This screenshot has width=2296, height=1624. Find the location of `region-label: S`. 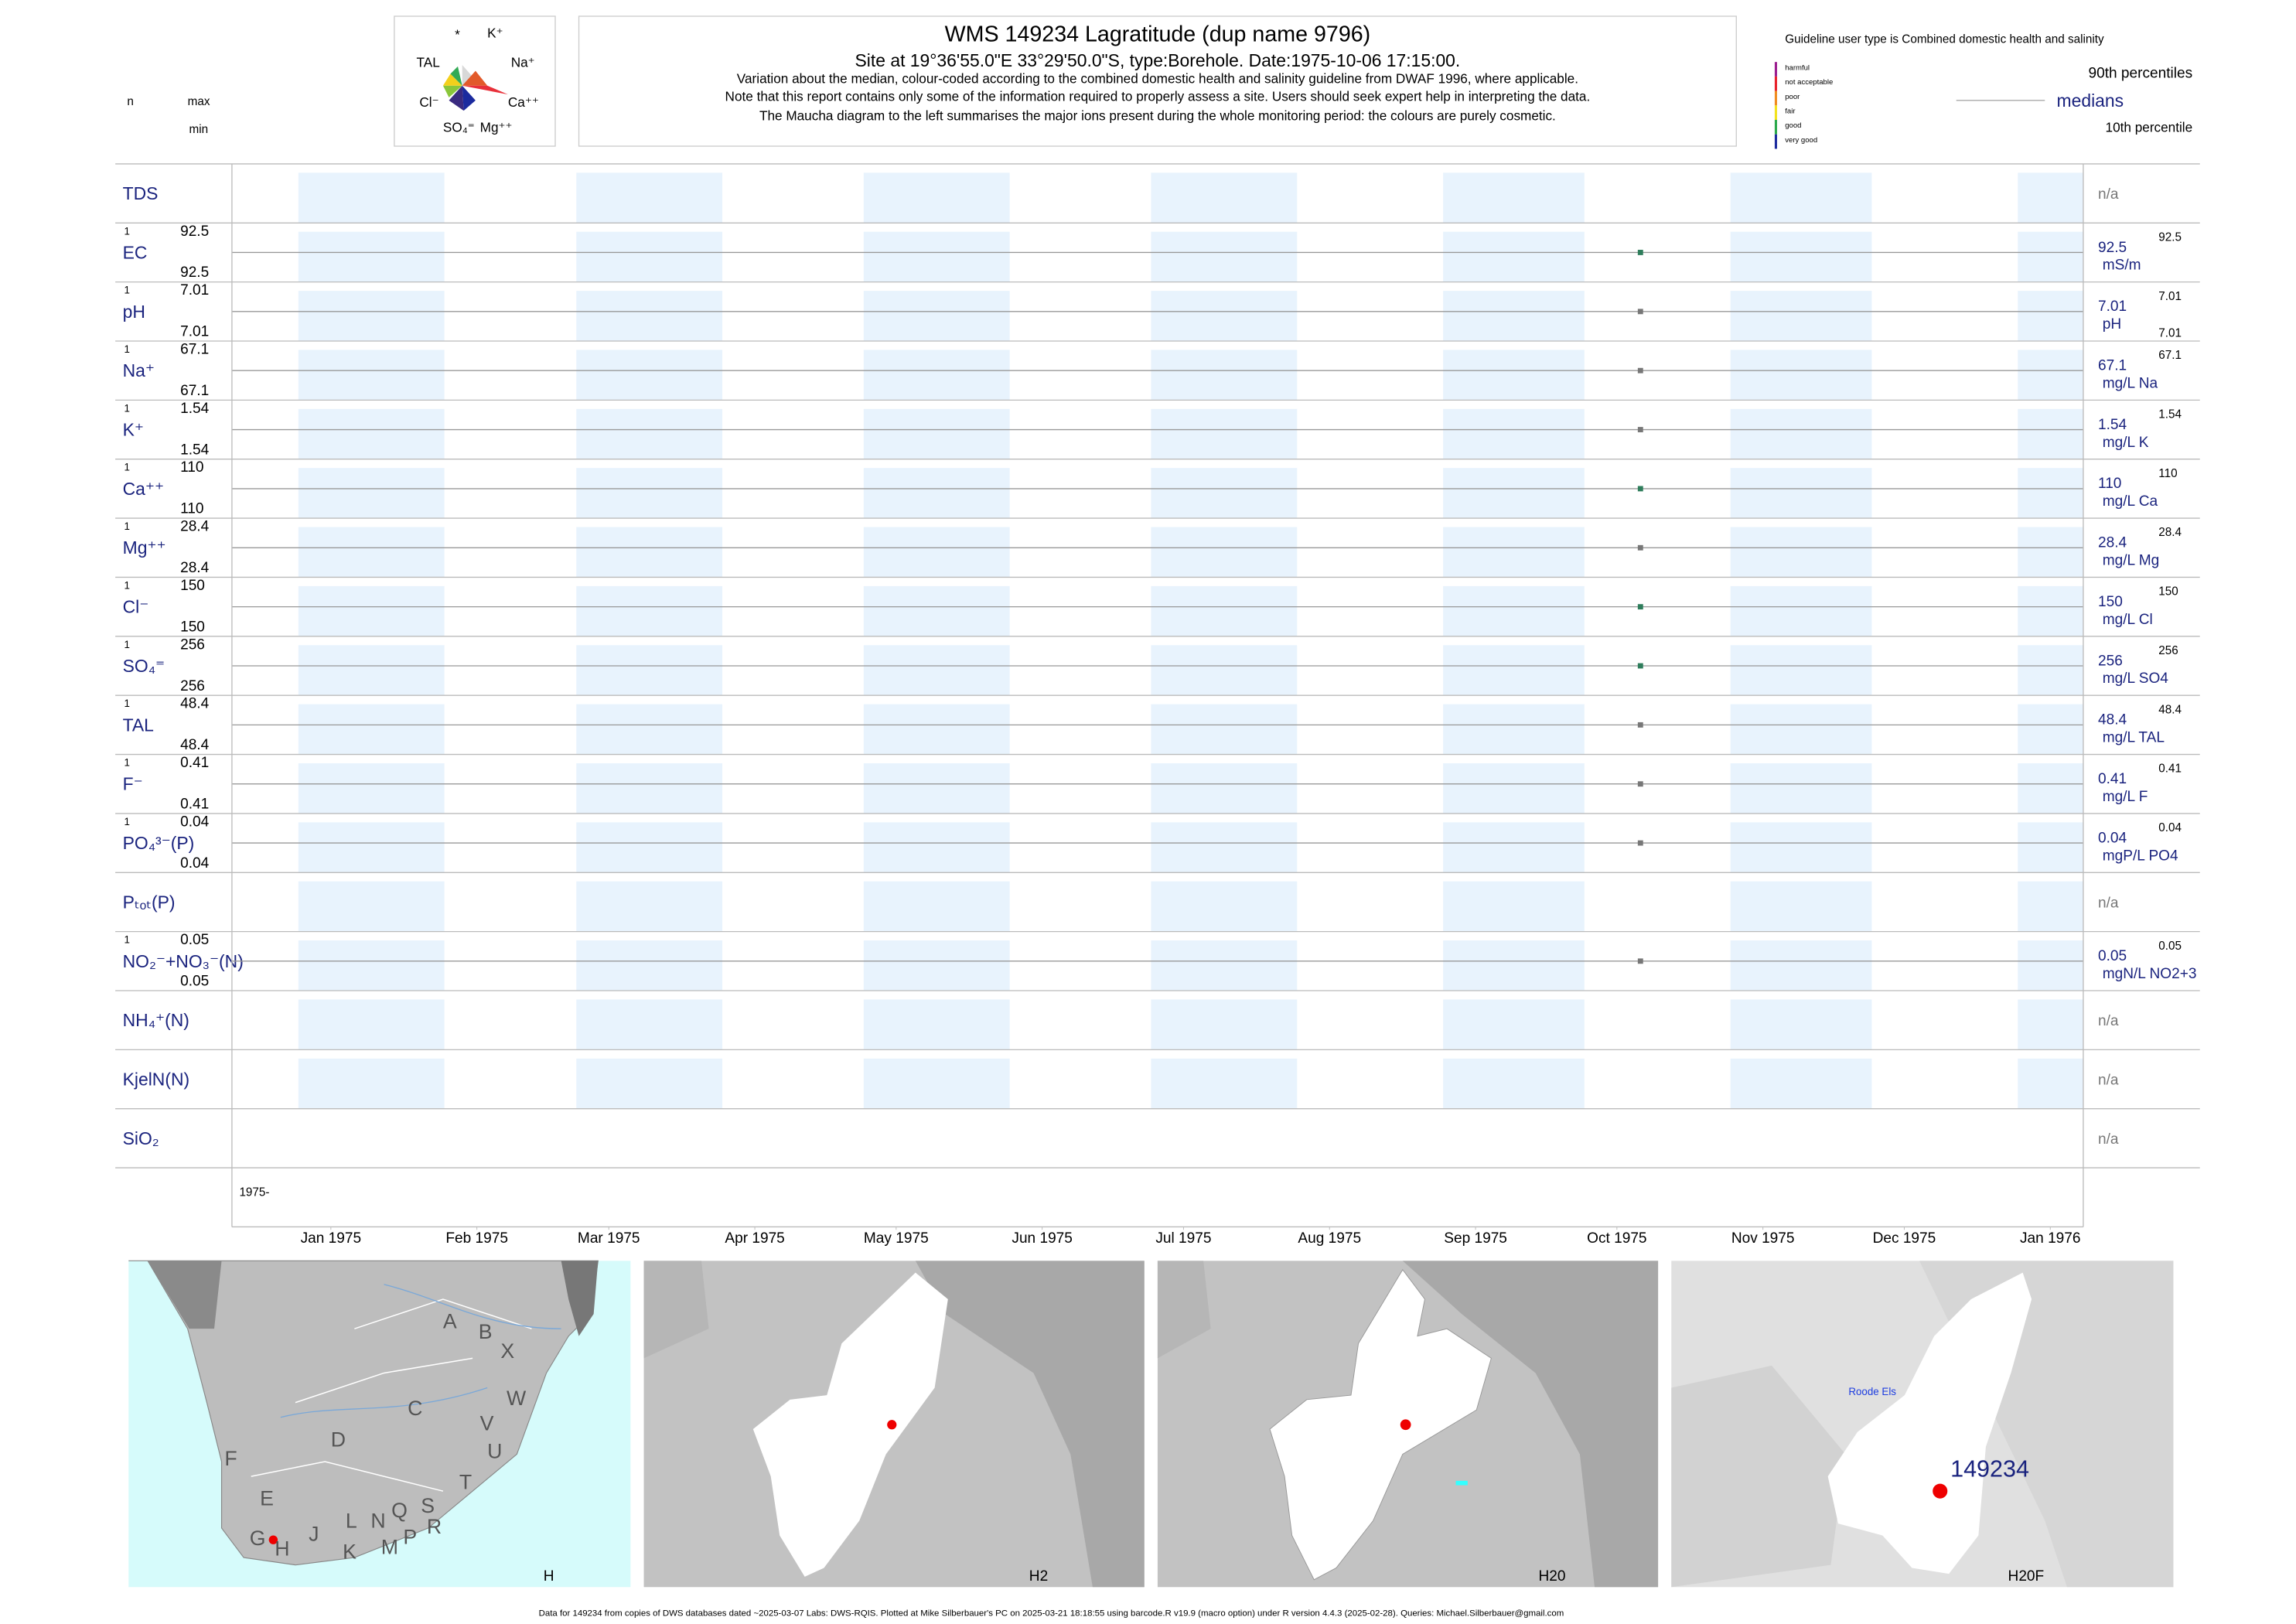

region-label: S is located at coordinates (428, 1505).